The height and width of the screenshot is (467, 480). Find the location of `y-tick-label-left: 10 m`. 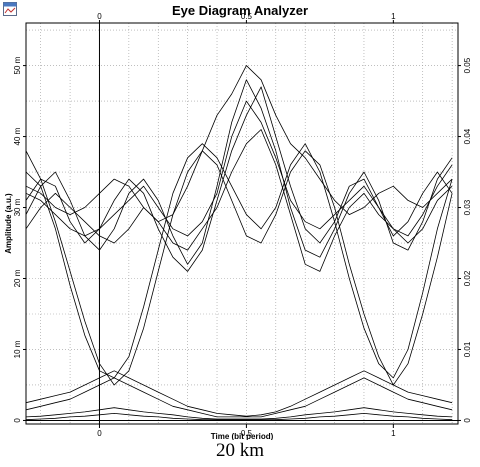

y-tick-label-left: 10 m is located at coordinates (17, 349).